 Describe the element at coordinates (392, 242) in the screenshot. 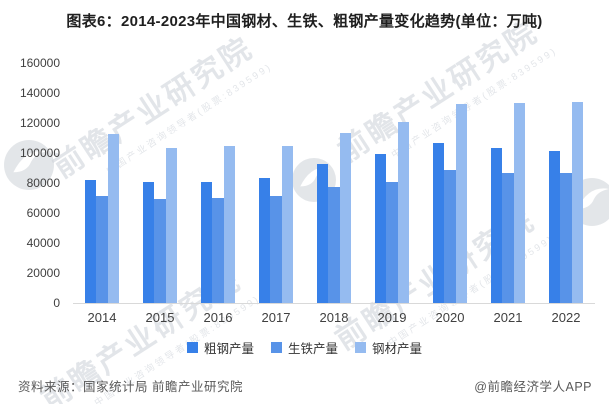

I see `bar-生铁产量-2019` at that location.